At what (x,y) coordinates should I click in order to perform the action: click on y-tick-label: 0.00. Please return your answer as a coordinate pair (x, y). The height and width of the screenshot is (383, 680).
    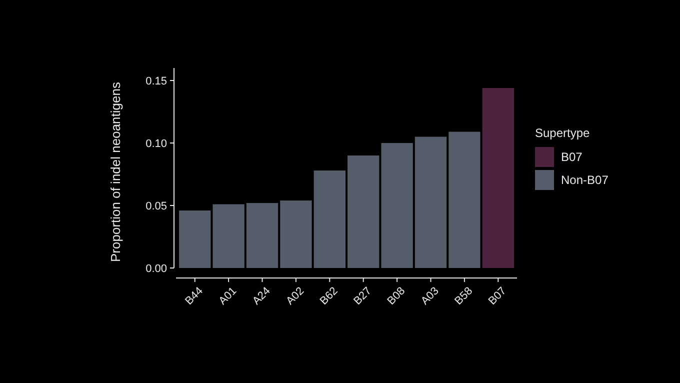
    Looking at the image, I should click on (156, 268).